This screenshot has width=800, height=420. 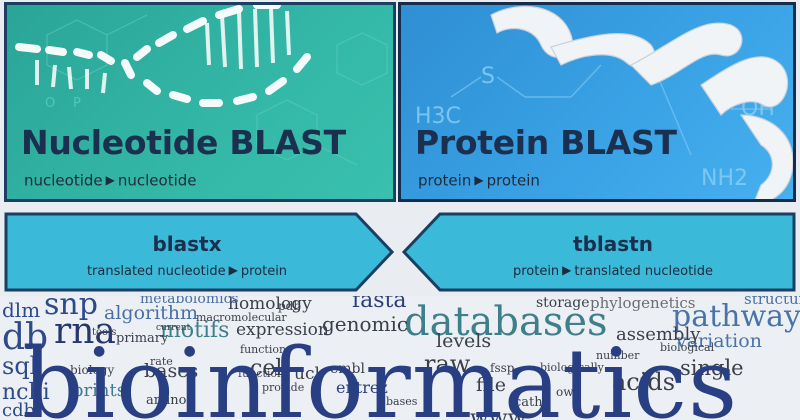 I want to click on methyl-label: H3C, so click(x=438, y=116).